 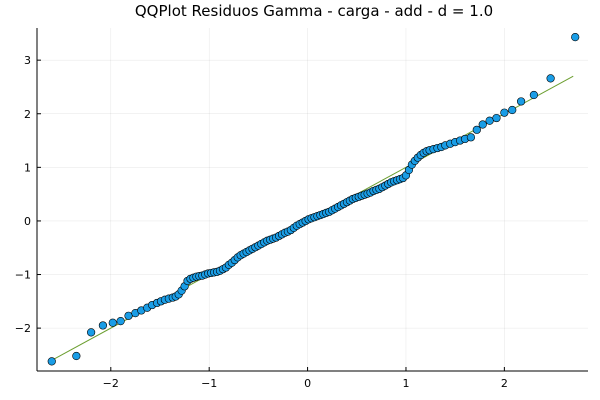 What do you see at coordinates (27, 60) in the screenshot?
I see `y-tick-label: 3` at bounding box center [27, 60].